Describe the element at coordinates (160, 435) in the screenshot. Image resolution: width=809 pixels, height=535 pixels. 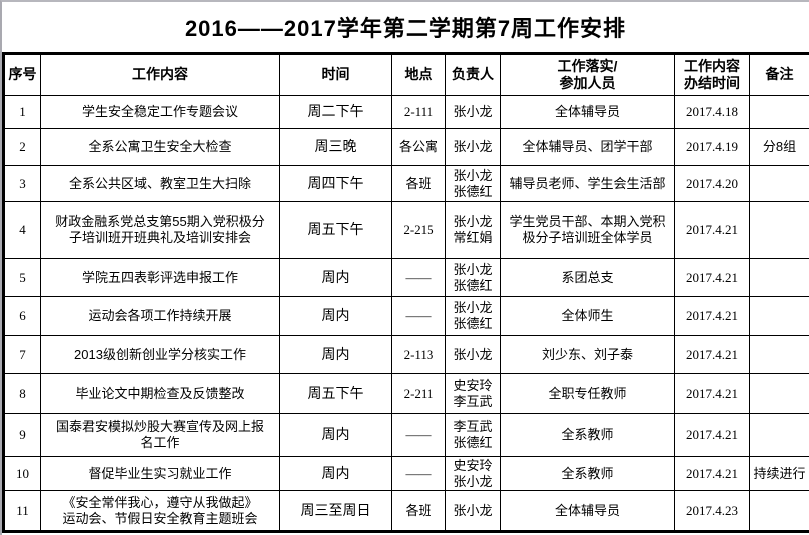
I see `cell-content: 国泰君安模拟炒股大赛宣传及网上报 名工作` at that location.